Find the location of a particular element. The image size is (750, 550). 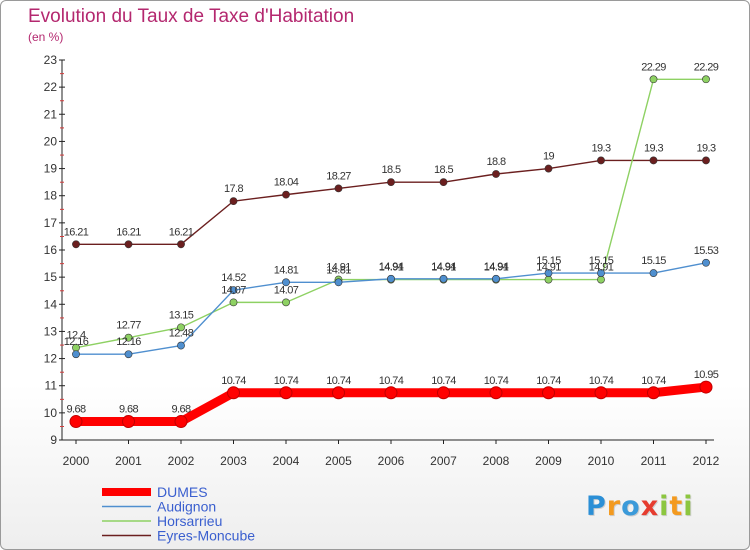

x-tick-label: 2004 is located at coordinates (286, 461).